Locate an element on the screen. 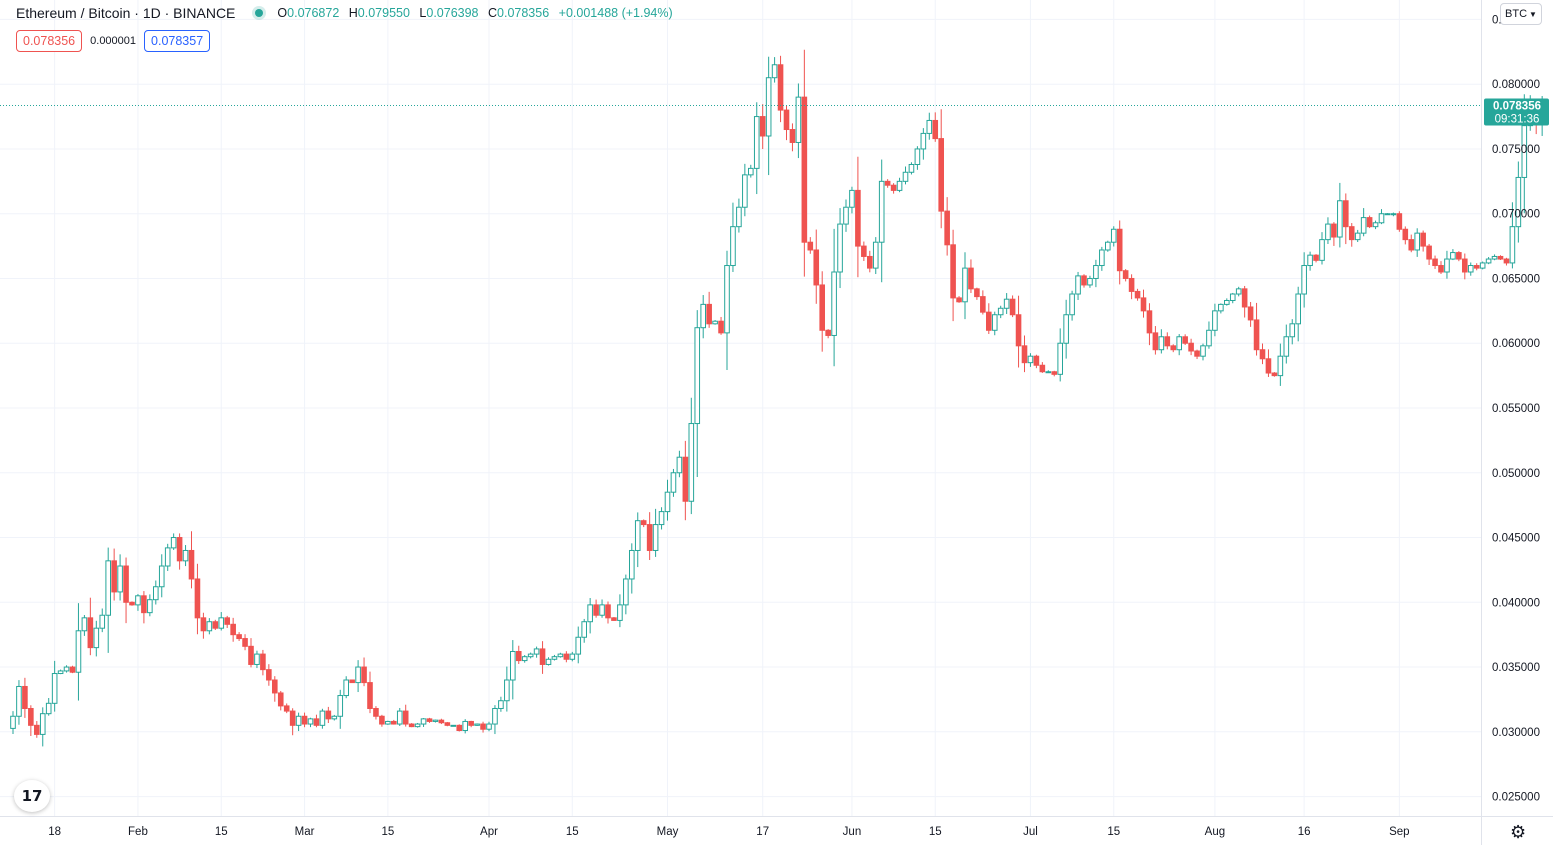 The width and height of the screenshot is (1553, 845). price-tick-label: 0.060000 is located at coordinates (1516, 344).